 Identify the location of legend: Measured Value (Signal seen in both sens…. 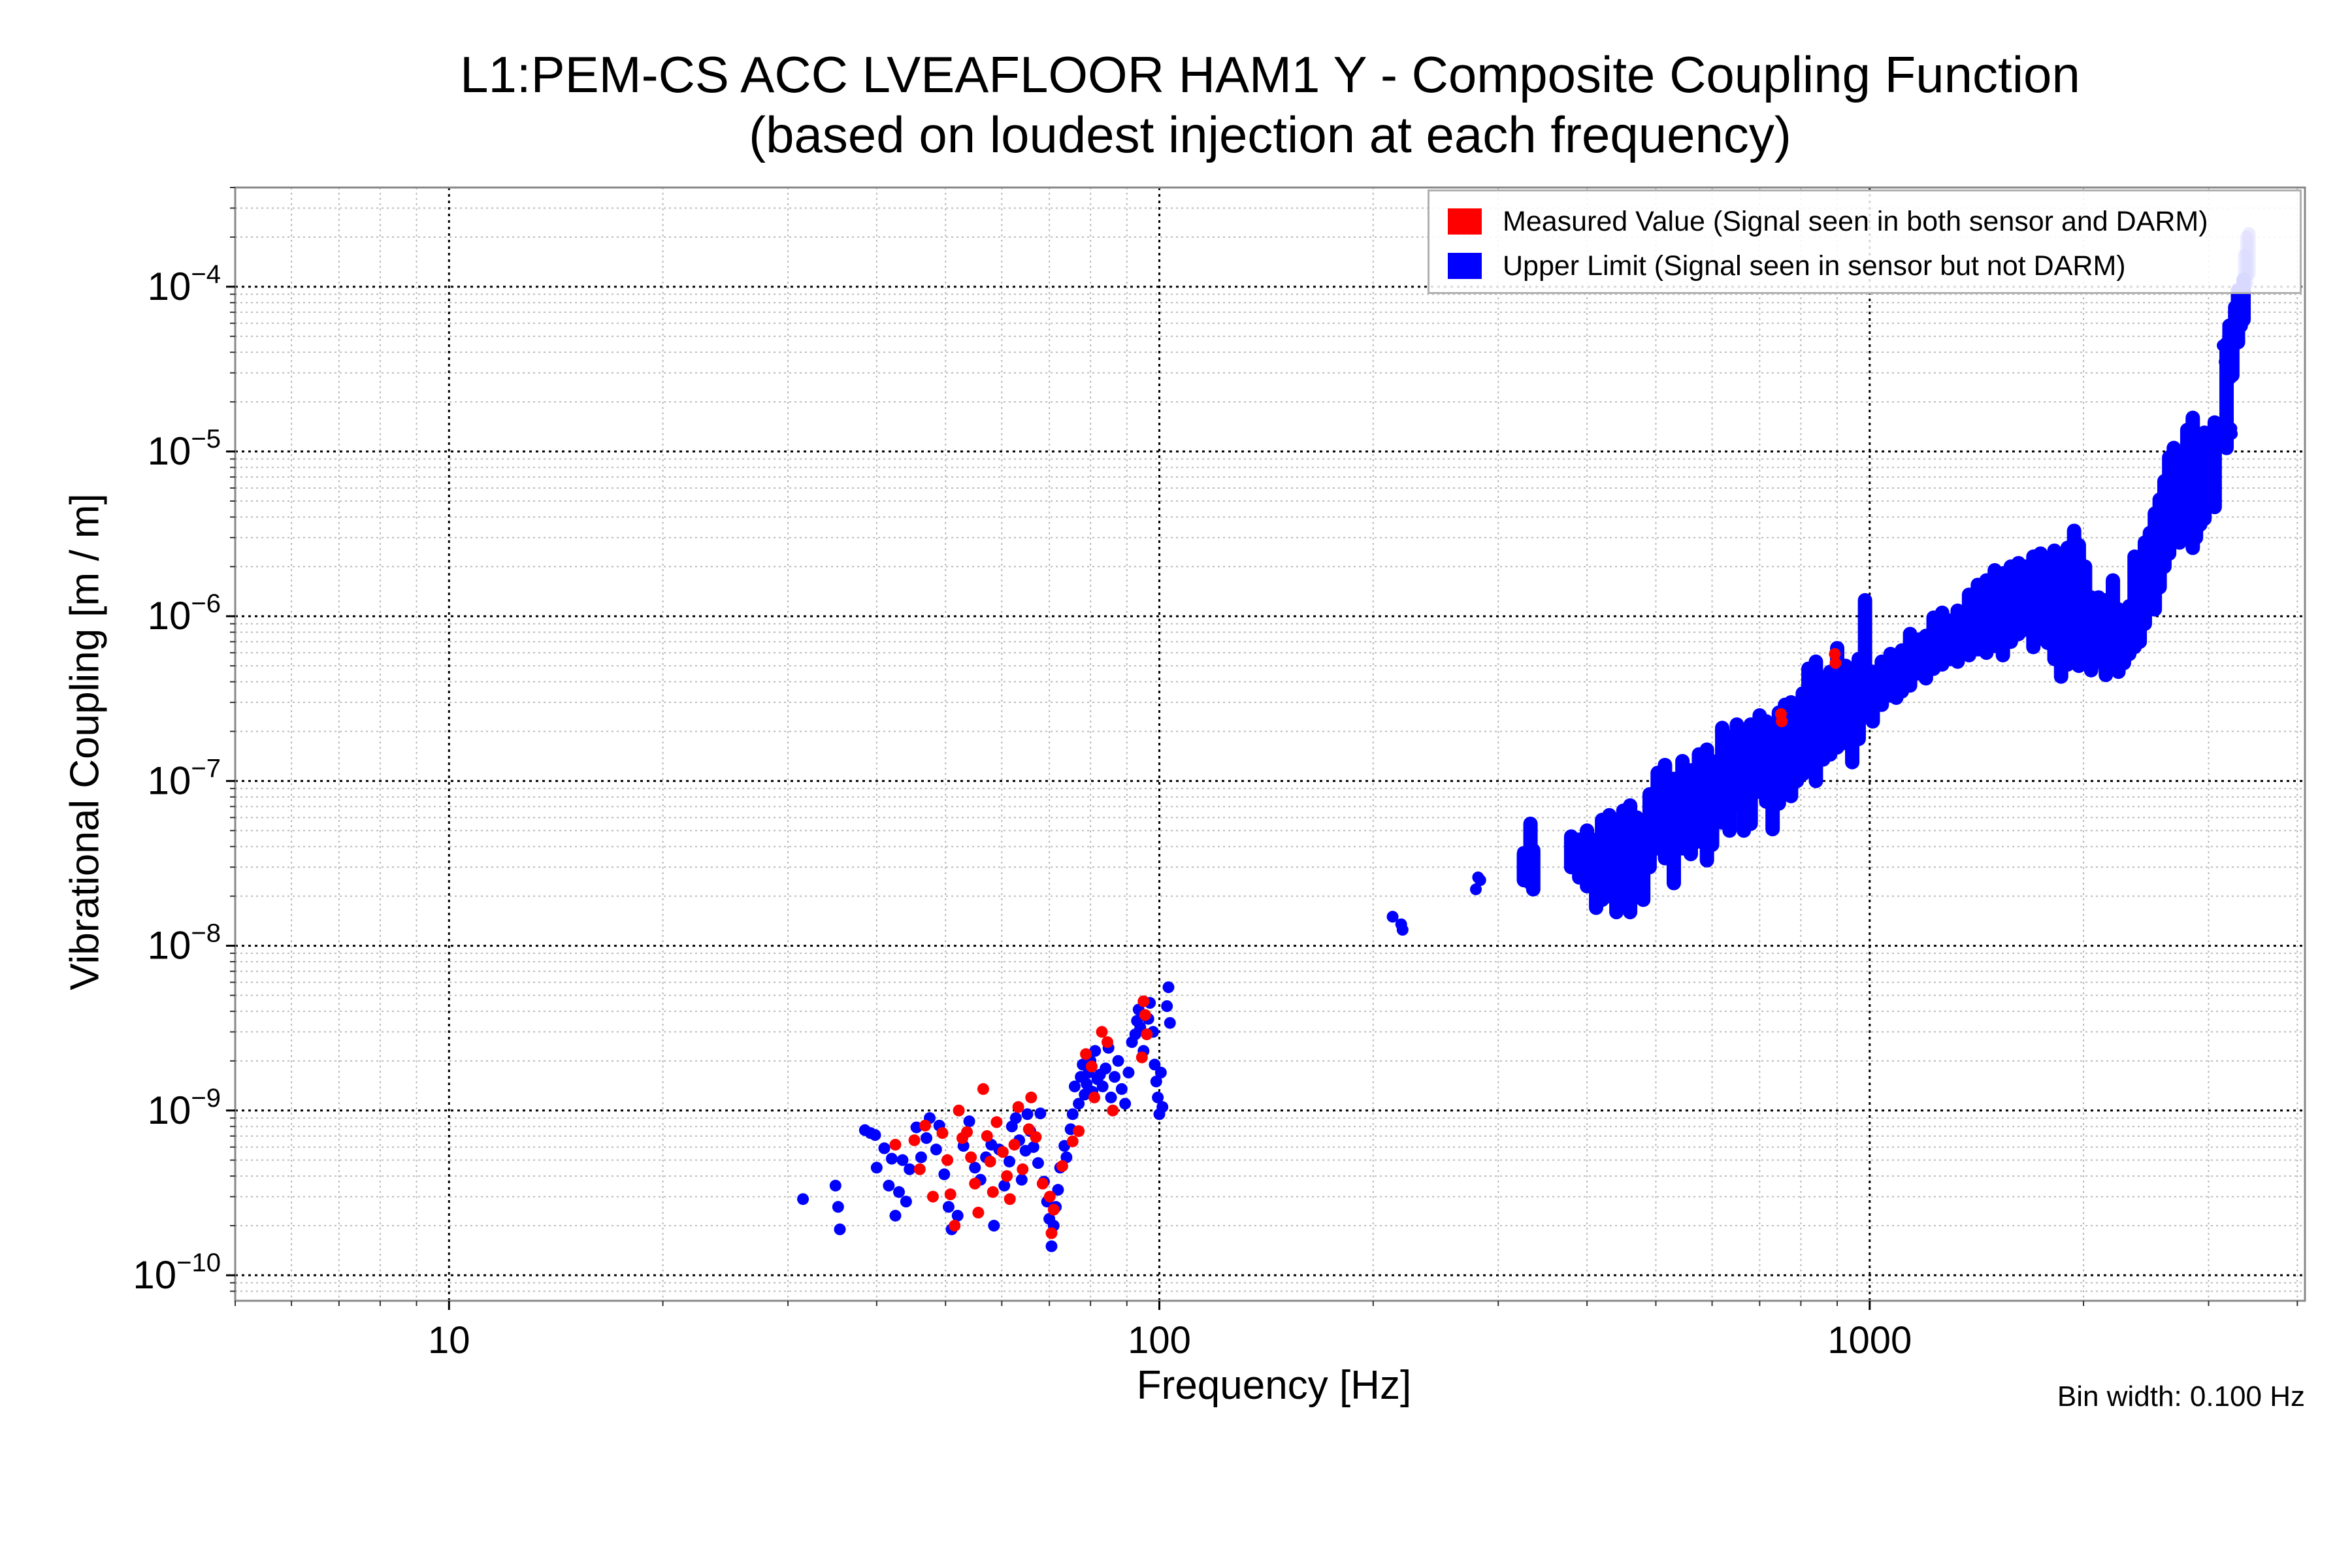
(1865, 241).